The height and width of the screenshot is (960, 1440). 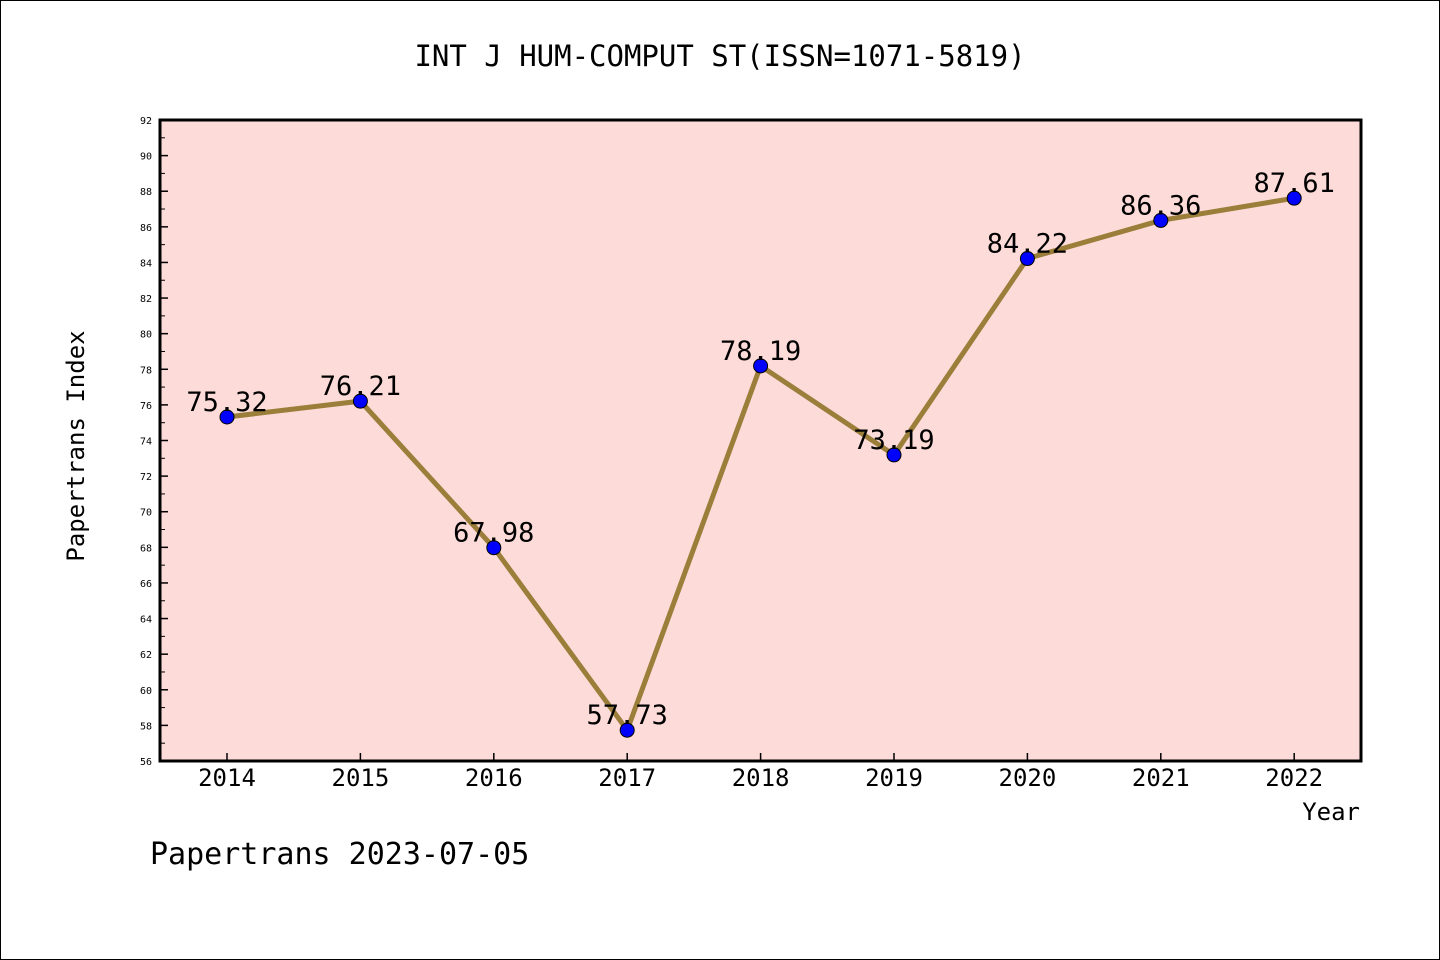 I want to click on x-tick-label: 2017, so click(x=627, y=778).